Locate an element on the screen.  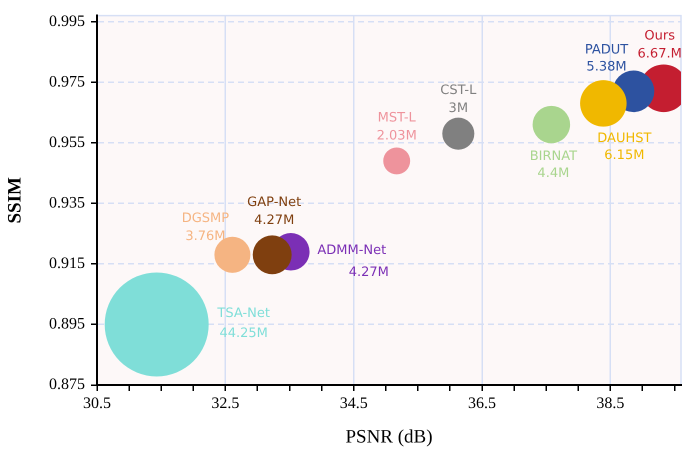
series-label: DAUHST is located at coordinates (624, 138).